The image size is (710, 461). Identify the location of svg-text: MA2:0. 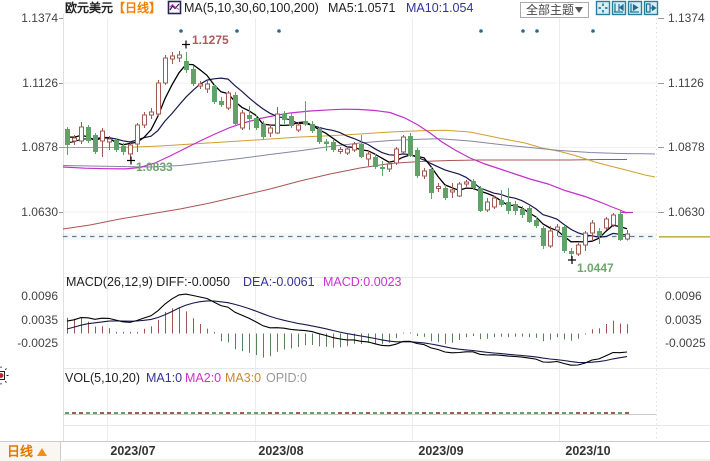
(203, 378).